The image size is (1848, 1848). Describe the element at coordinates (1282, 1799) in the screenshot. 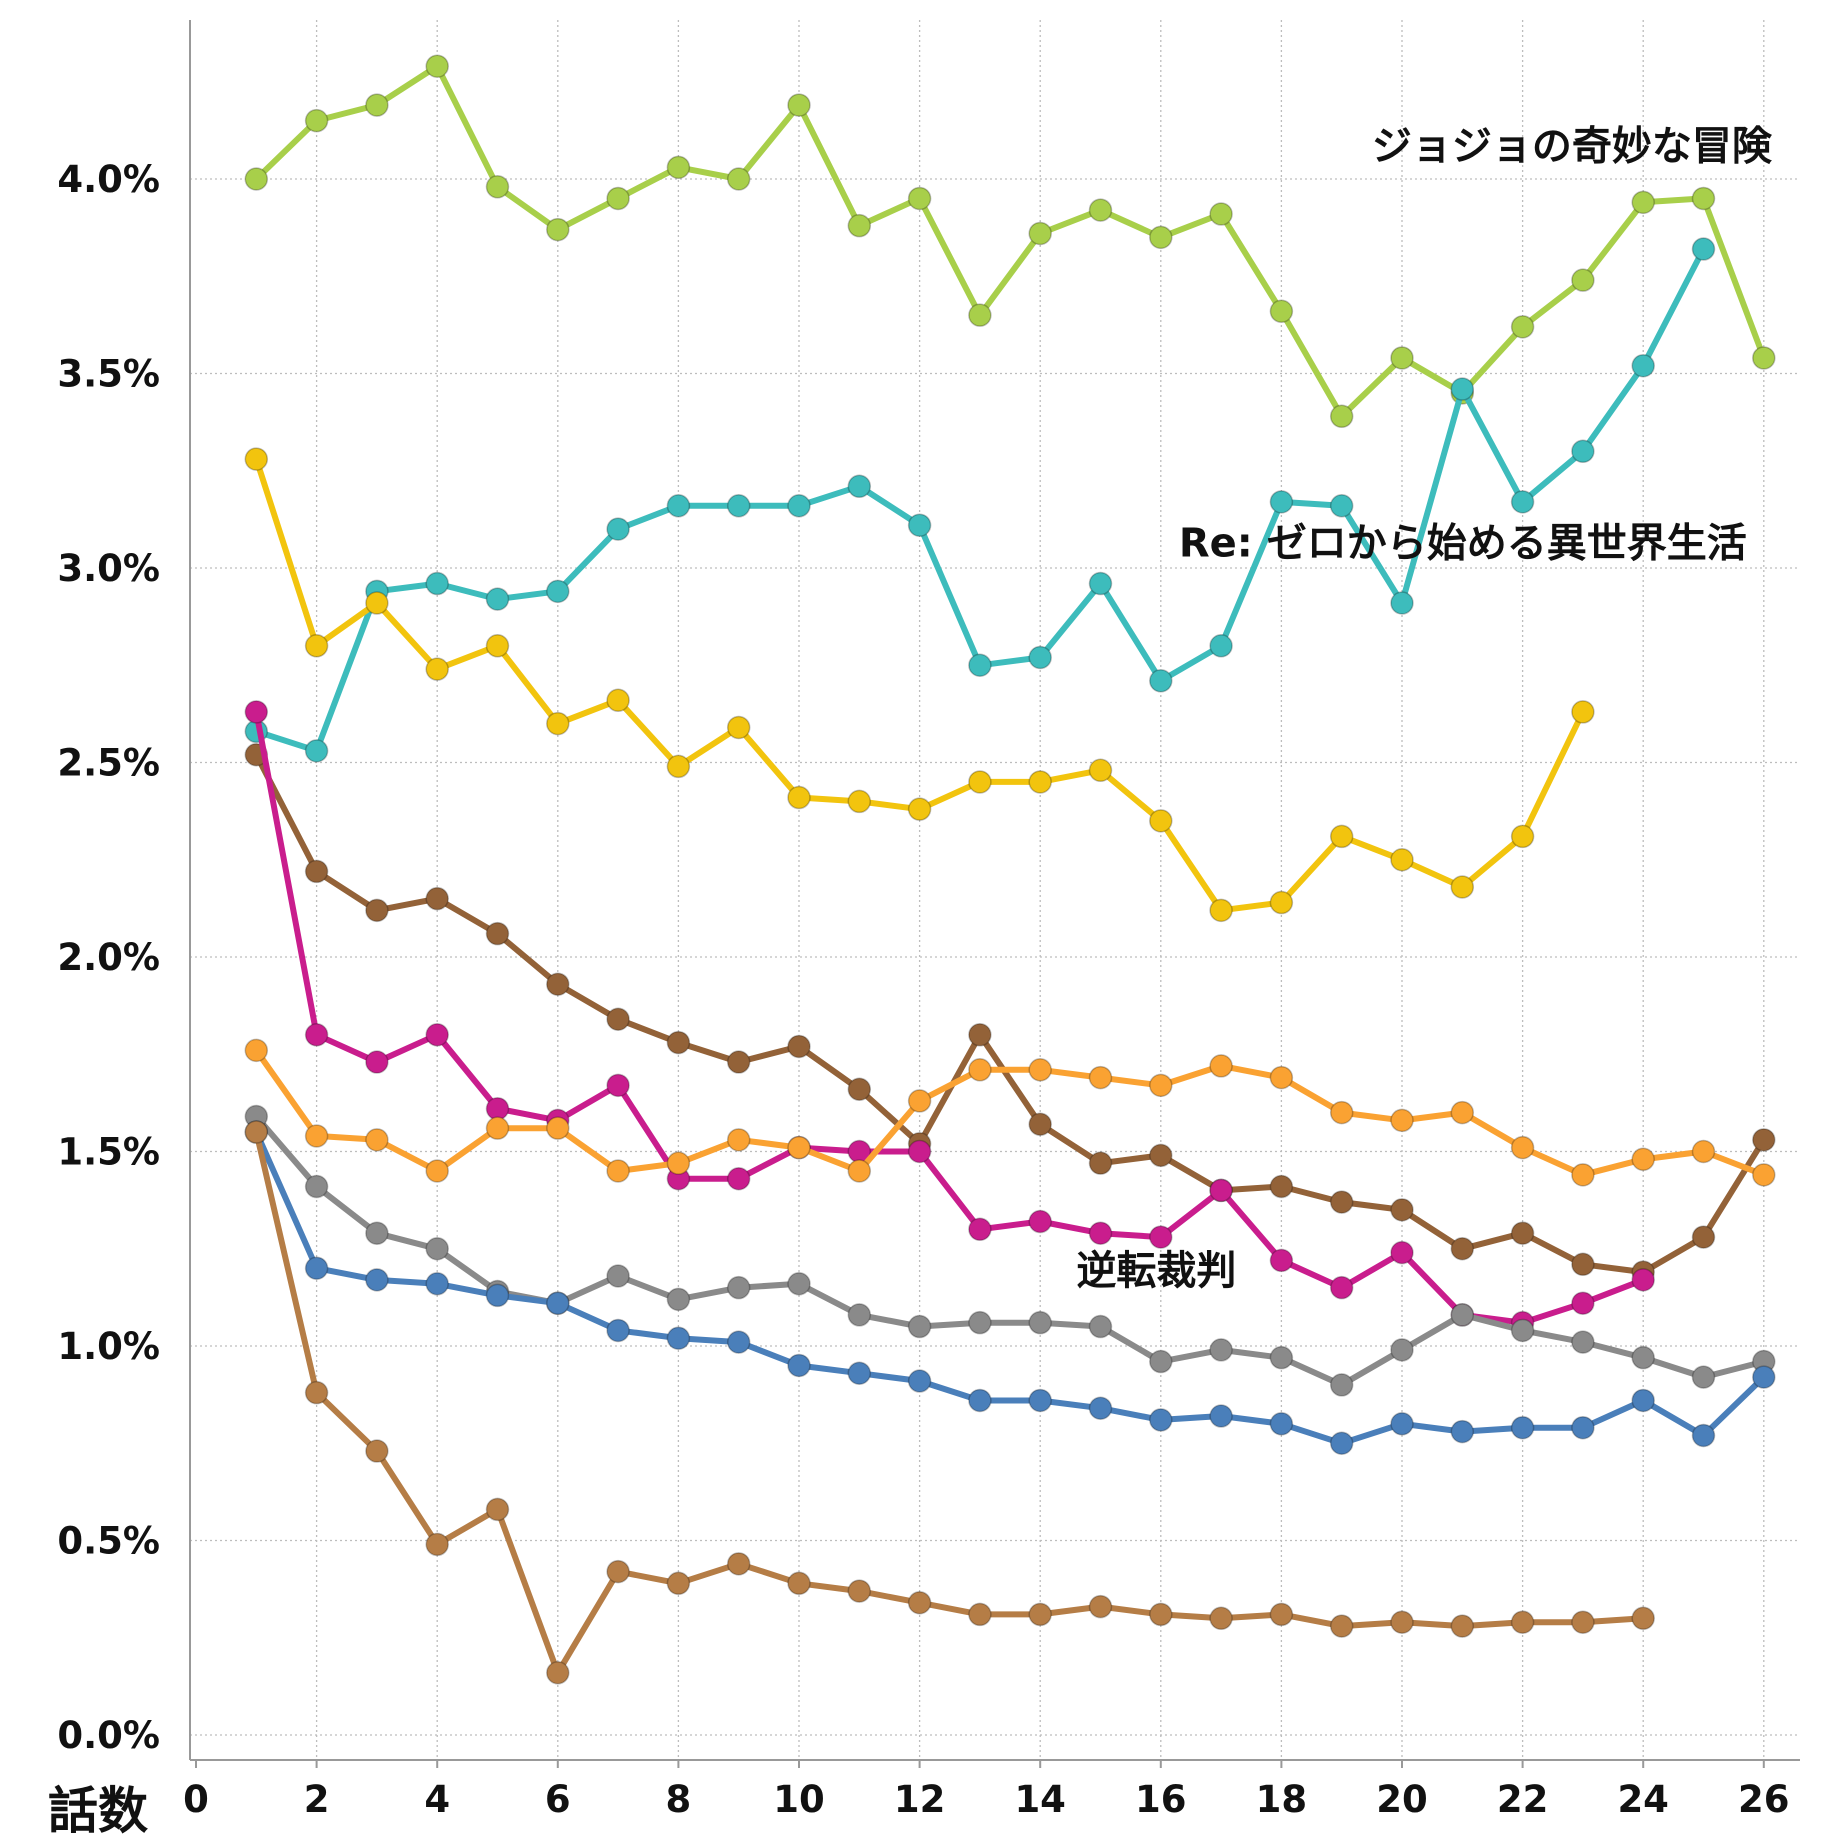

I see `x-tick-label: 18` at that location.